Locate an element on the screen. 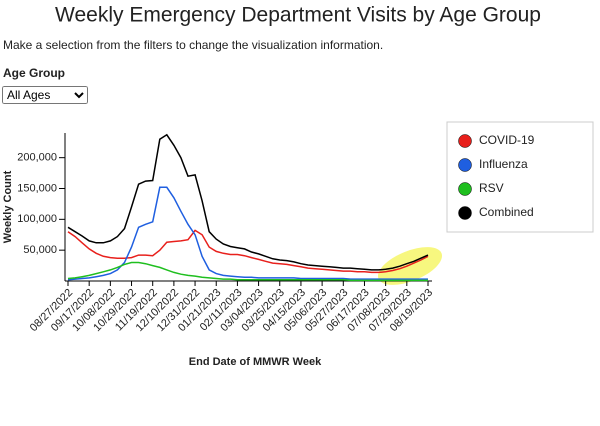 This screenshot has width=600, height=426. legend-label: COVID-19 is located at coordinates (507, 140).